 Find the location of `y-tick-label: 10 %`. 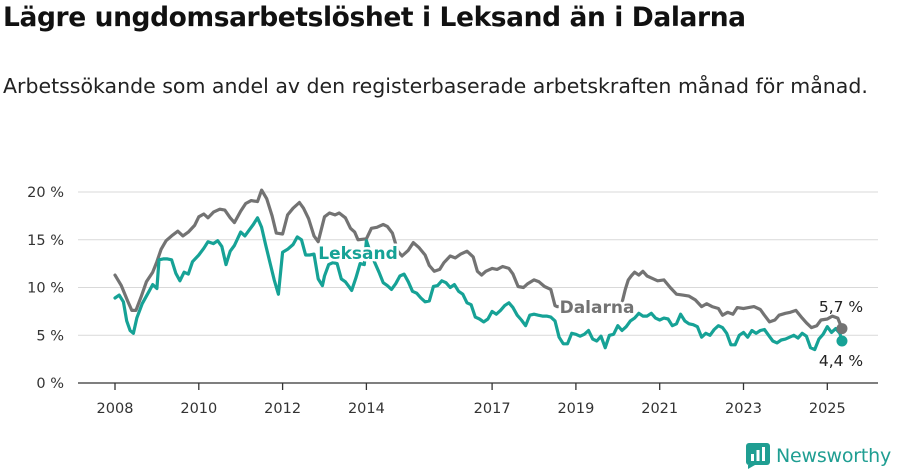

y-tick-label: 10 % is located at coordinates (45, 289).